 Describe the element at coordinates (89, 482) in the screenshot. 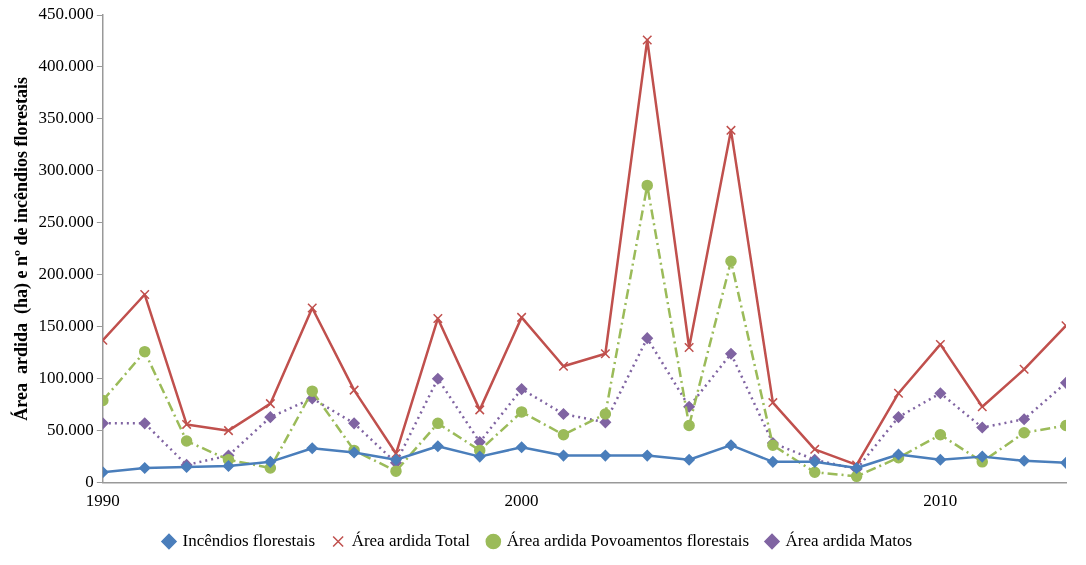

I see `y-tick-label: 0` at that location.